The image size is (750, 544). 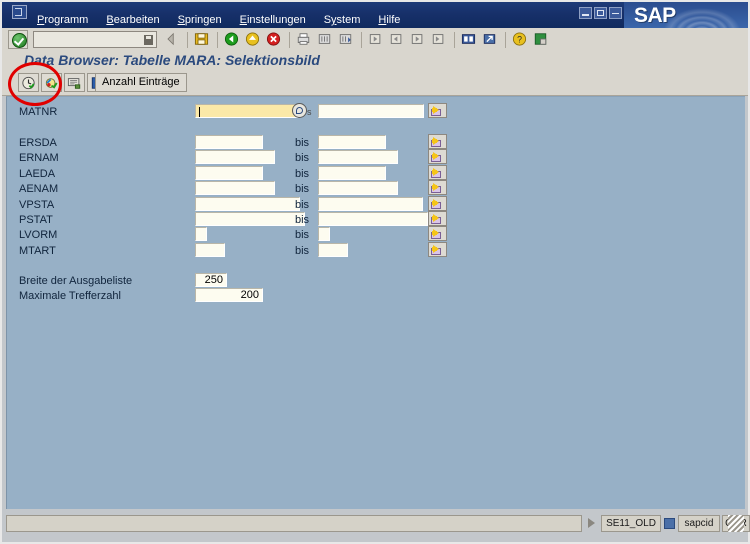 What do you see at coordinates (211, 280) in the screenshot?
I see `output-option-input: 250` at bounding box center [211, 280].